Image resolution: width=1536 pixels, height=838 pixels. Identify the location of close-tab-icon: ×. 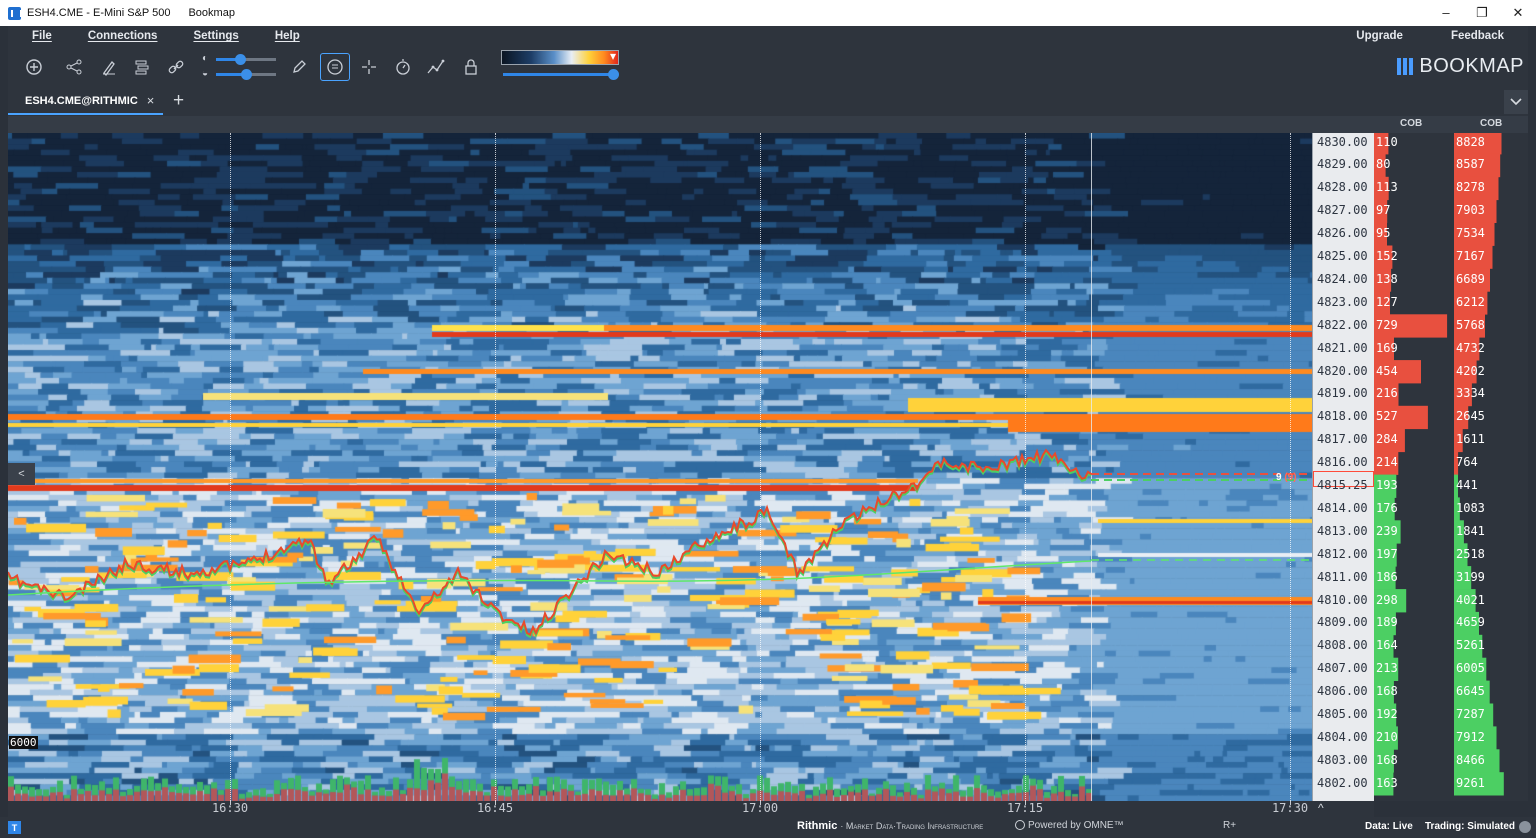
(150, 100).